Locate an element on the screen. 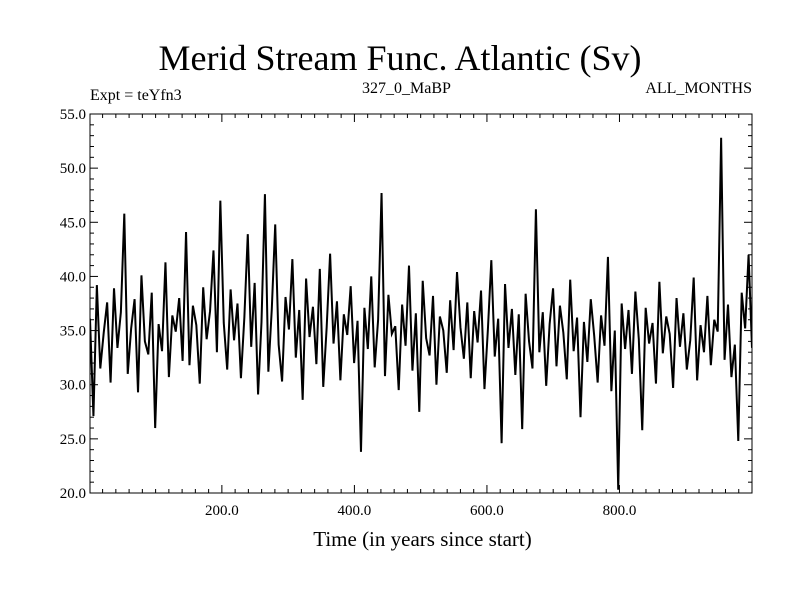 The image size is (800, 600). y-tick-label: 45.0 is located at coordinates (73, 223).